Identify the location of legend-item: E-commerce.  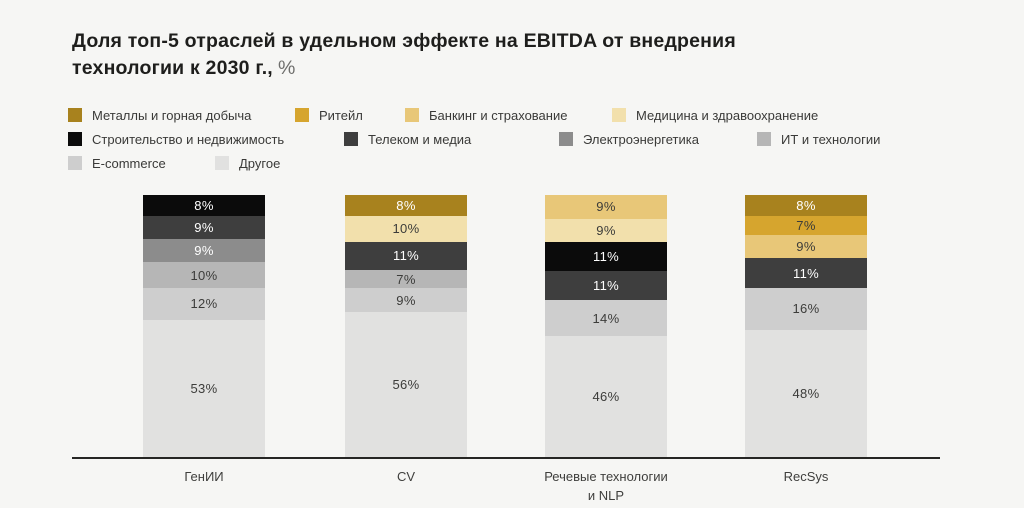
(117, 163).